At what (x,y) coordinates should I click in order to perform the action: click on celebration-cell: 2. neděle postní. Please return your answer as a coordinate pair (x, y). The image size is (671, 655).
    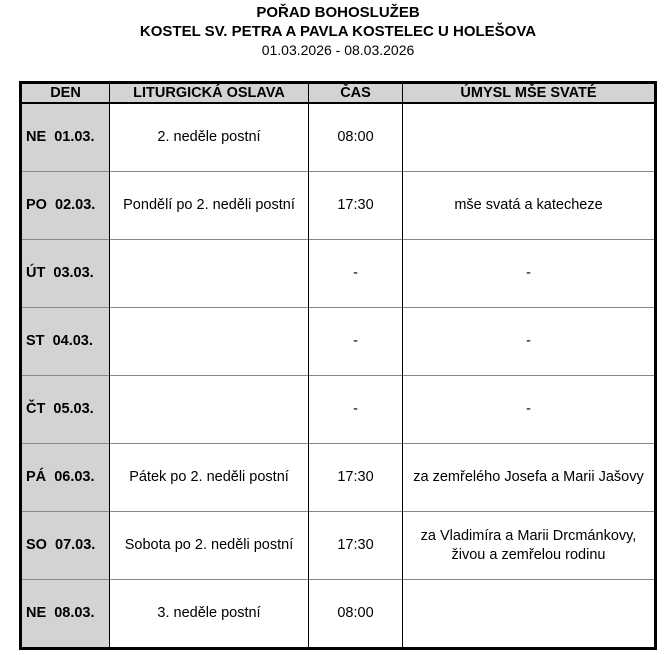
    Looking at the image, I should click on (209, 137).